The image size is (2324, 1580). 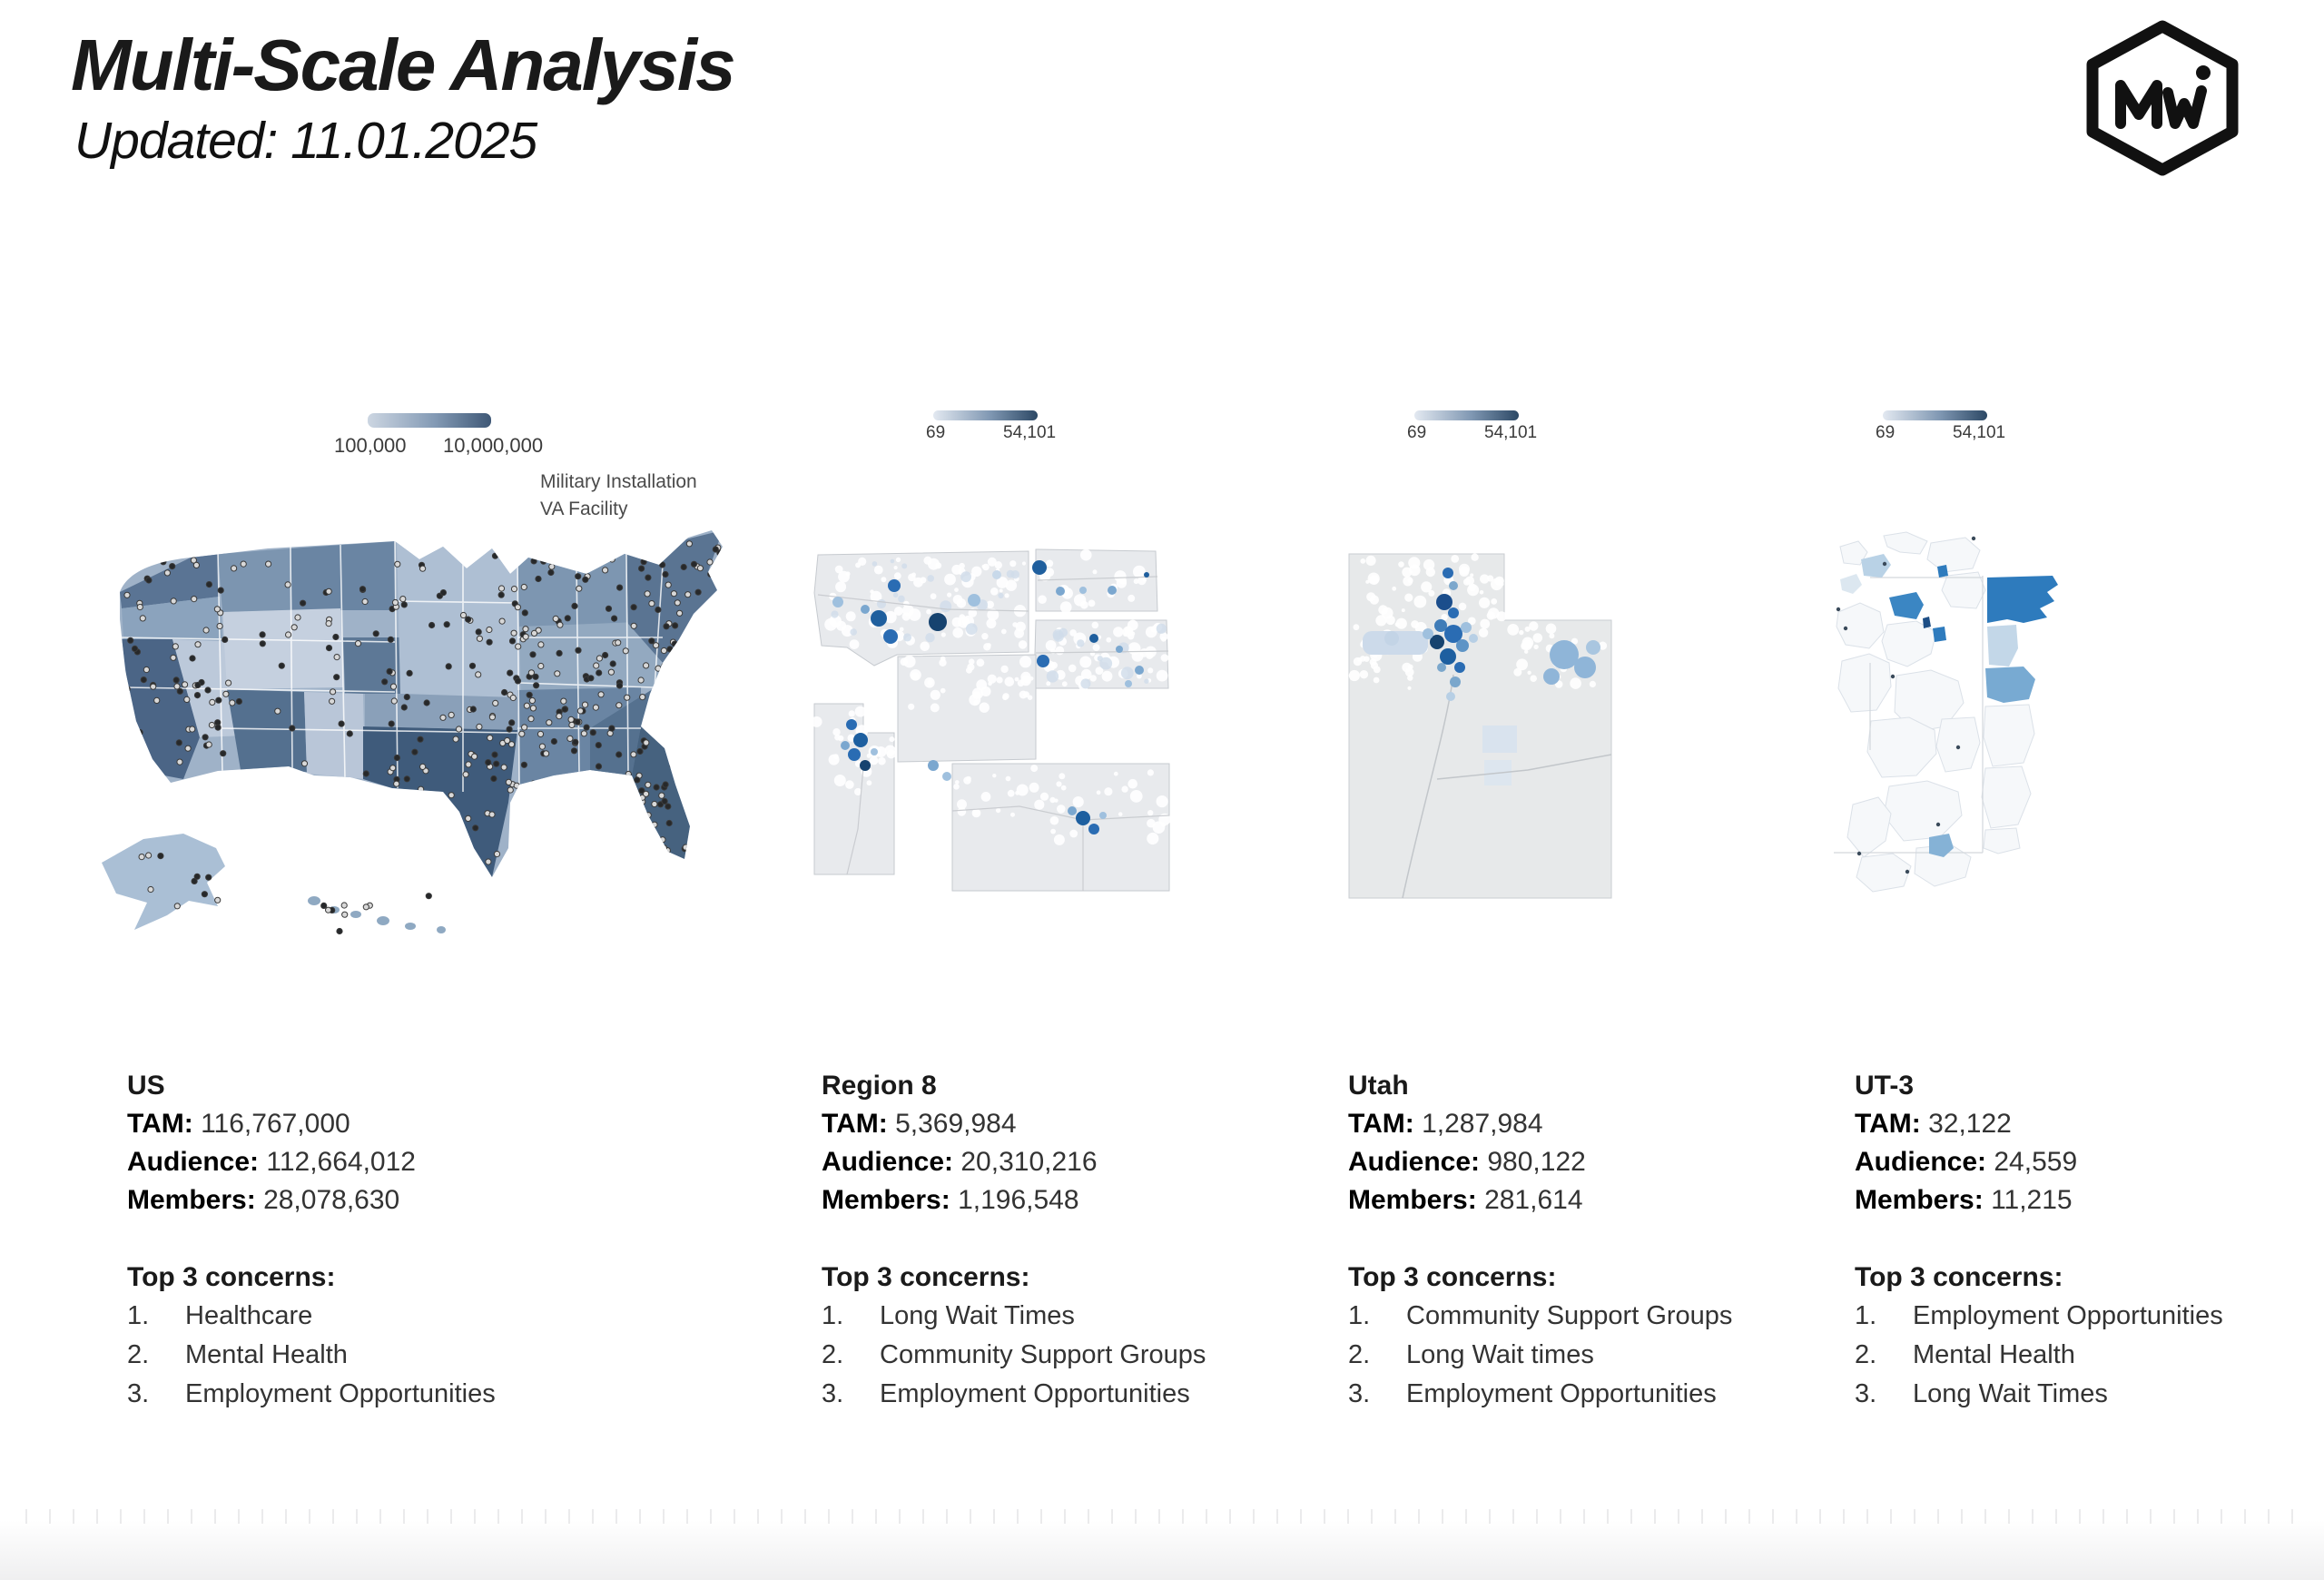 What do you see at coordinates (936, 432) in the screenshot?
I see `region8-legend-min: 69` at bounding box center [936, 432].